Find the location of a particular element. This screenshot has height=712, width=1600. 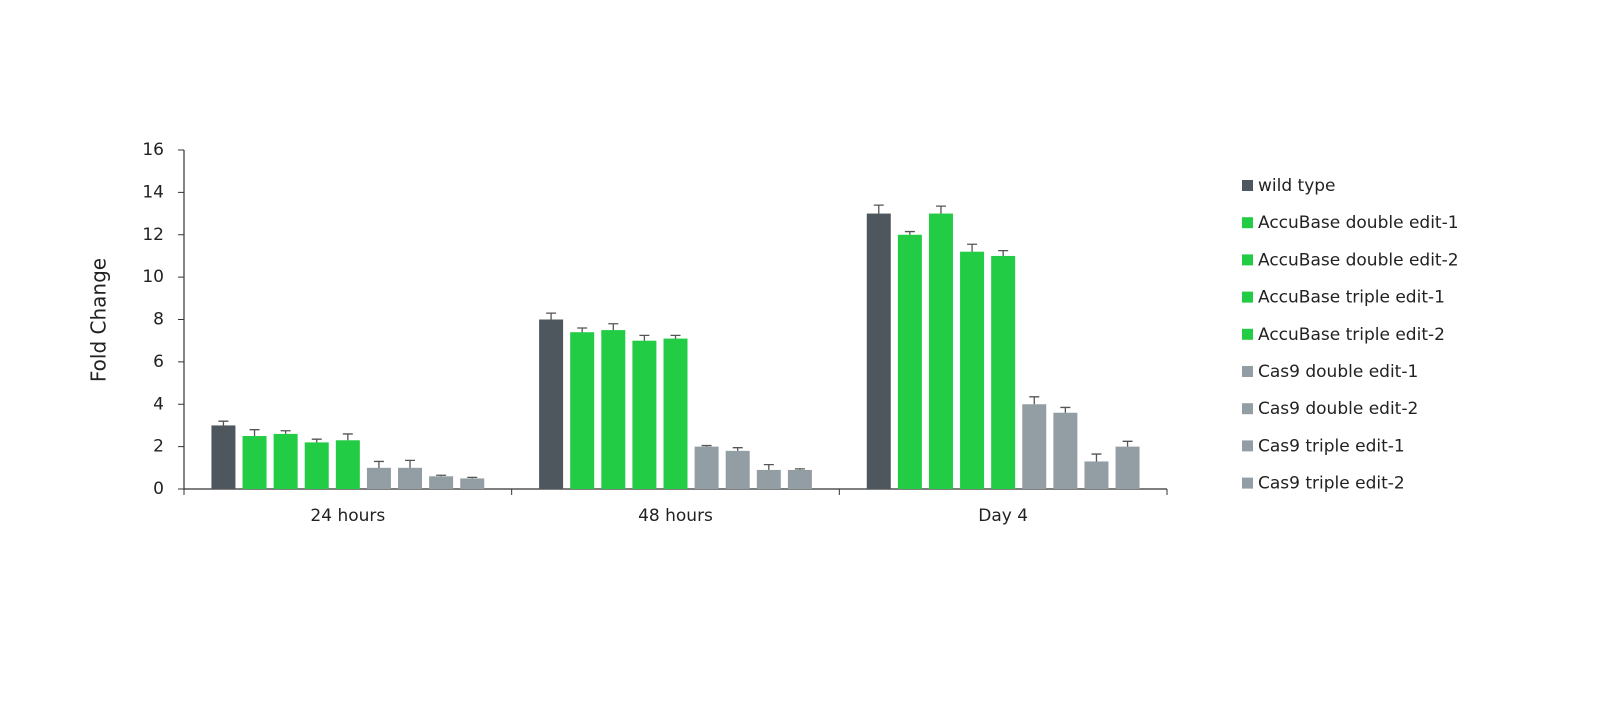

y-tick-label: 14 is located at coordinates (153, 192).